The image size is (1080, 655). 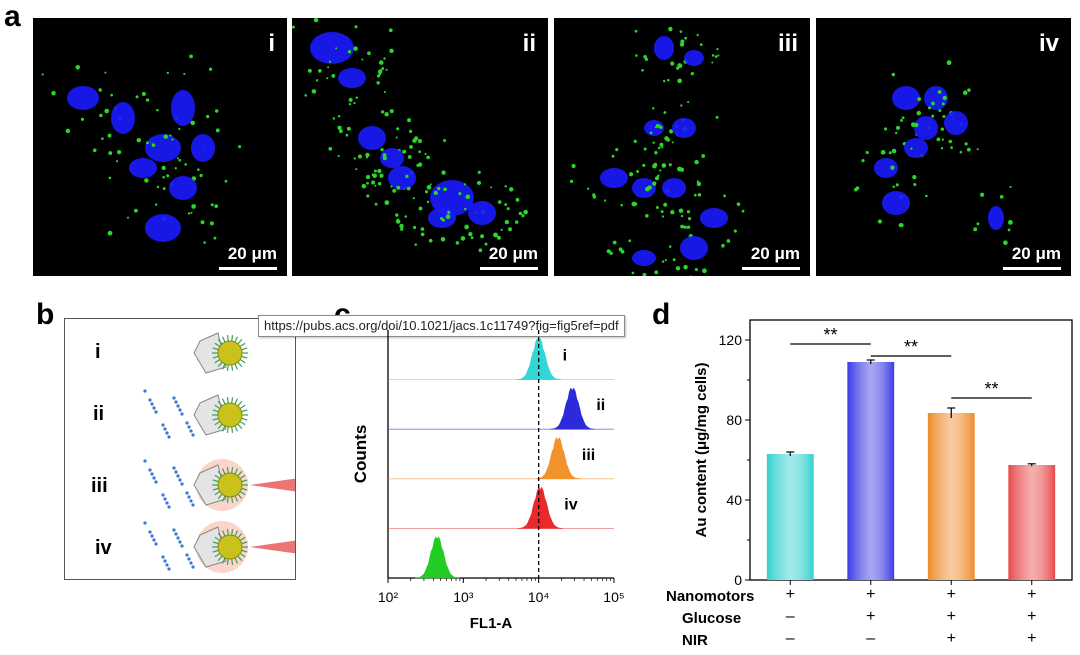 I want to click on histogram-peak-control, so click(x=437, y=557).